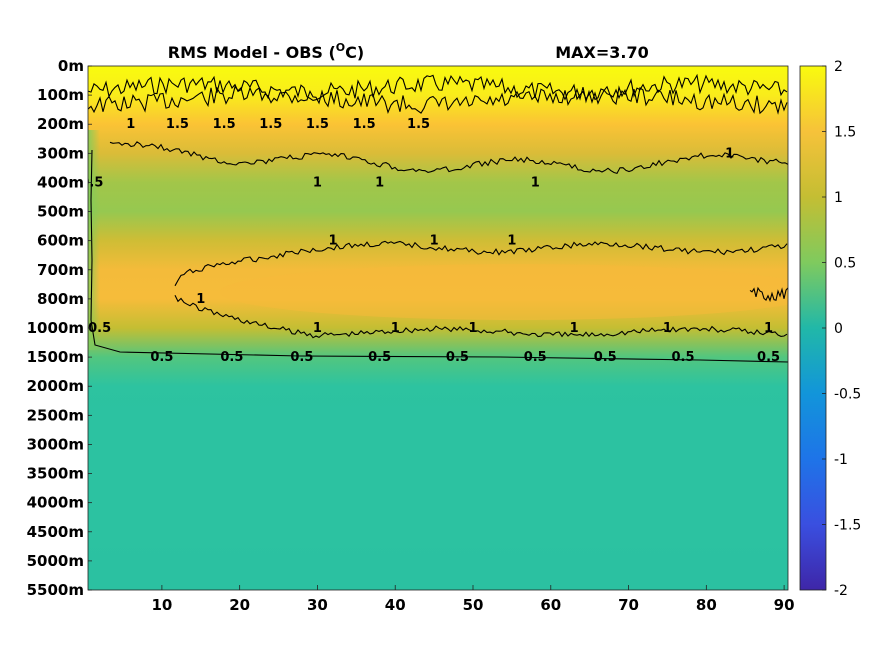 This screenshot has height=656, width=875. Describe the element at coordinates (55, 590) in the screenshot. I see `y-tick-label: 5500m` at that location.